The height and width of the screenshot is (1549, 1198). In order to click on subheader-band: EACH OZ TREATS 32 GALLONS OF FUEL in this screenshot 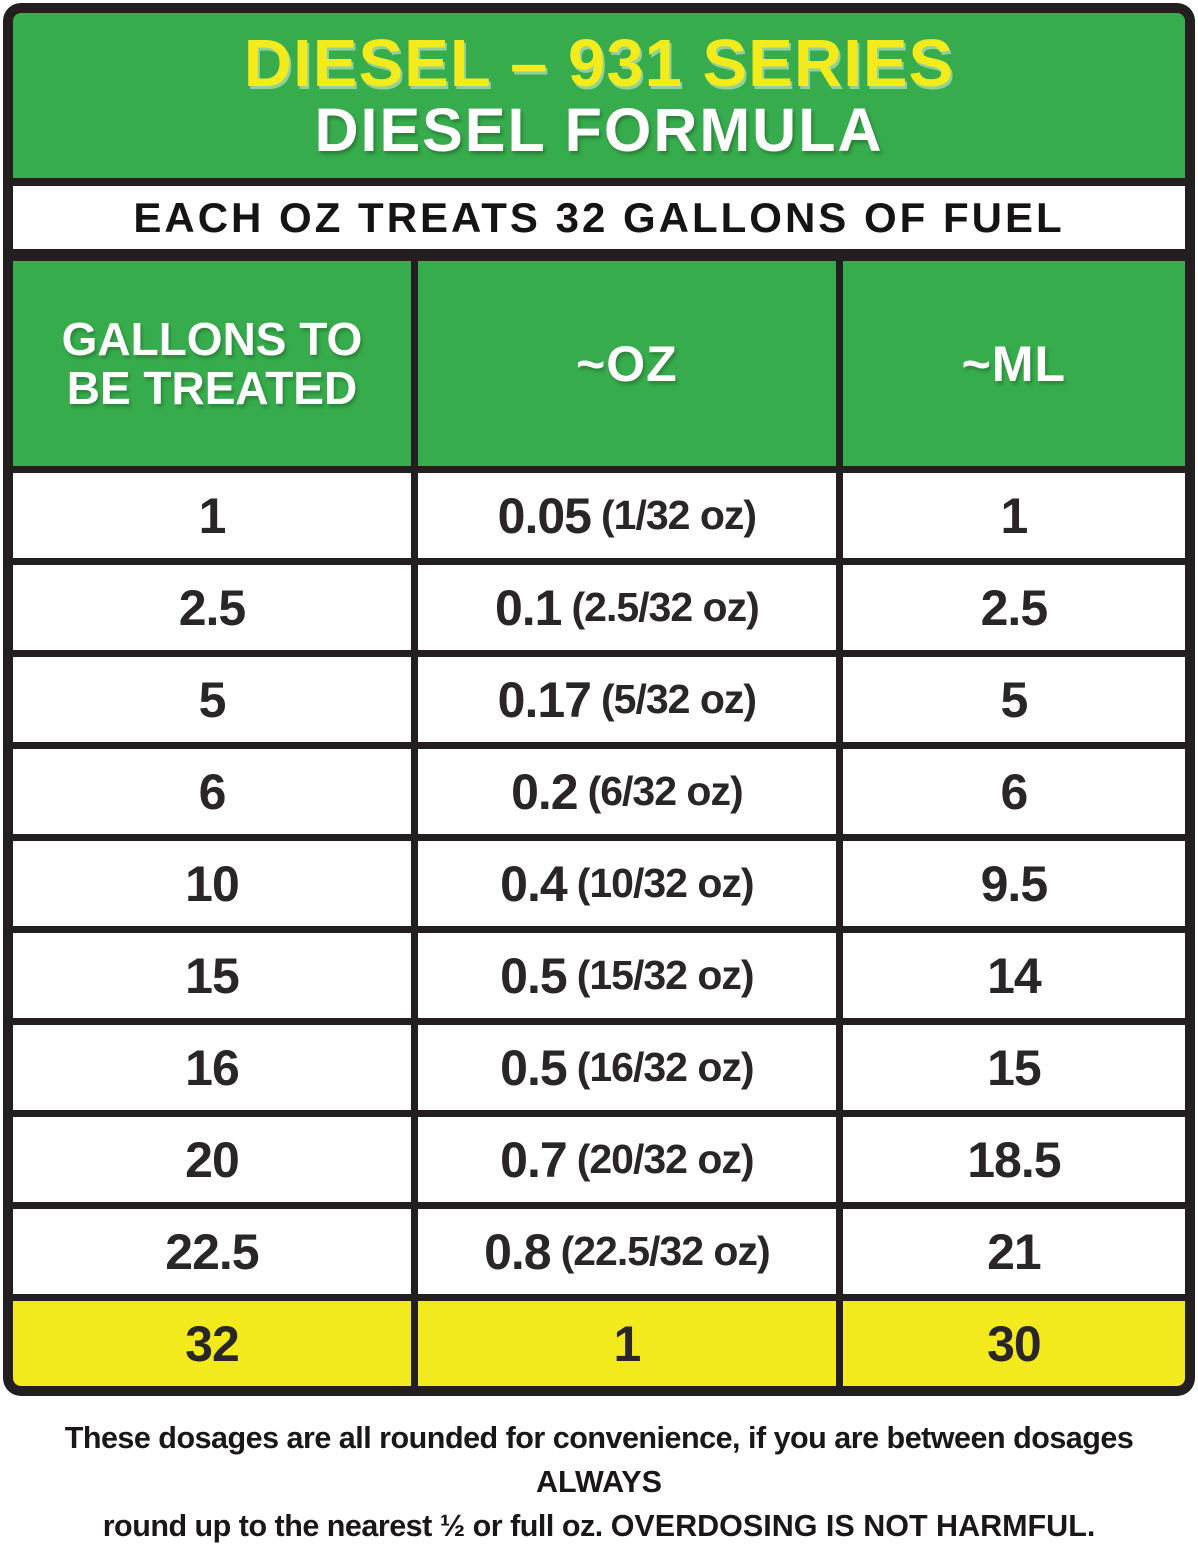, I will do `click(599, 217)`.